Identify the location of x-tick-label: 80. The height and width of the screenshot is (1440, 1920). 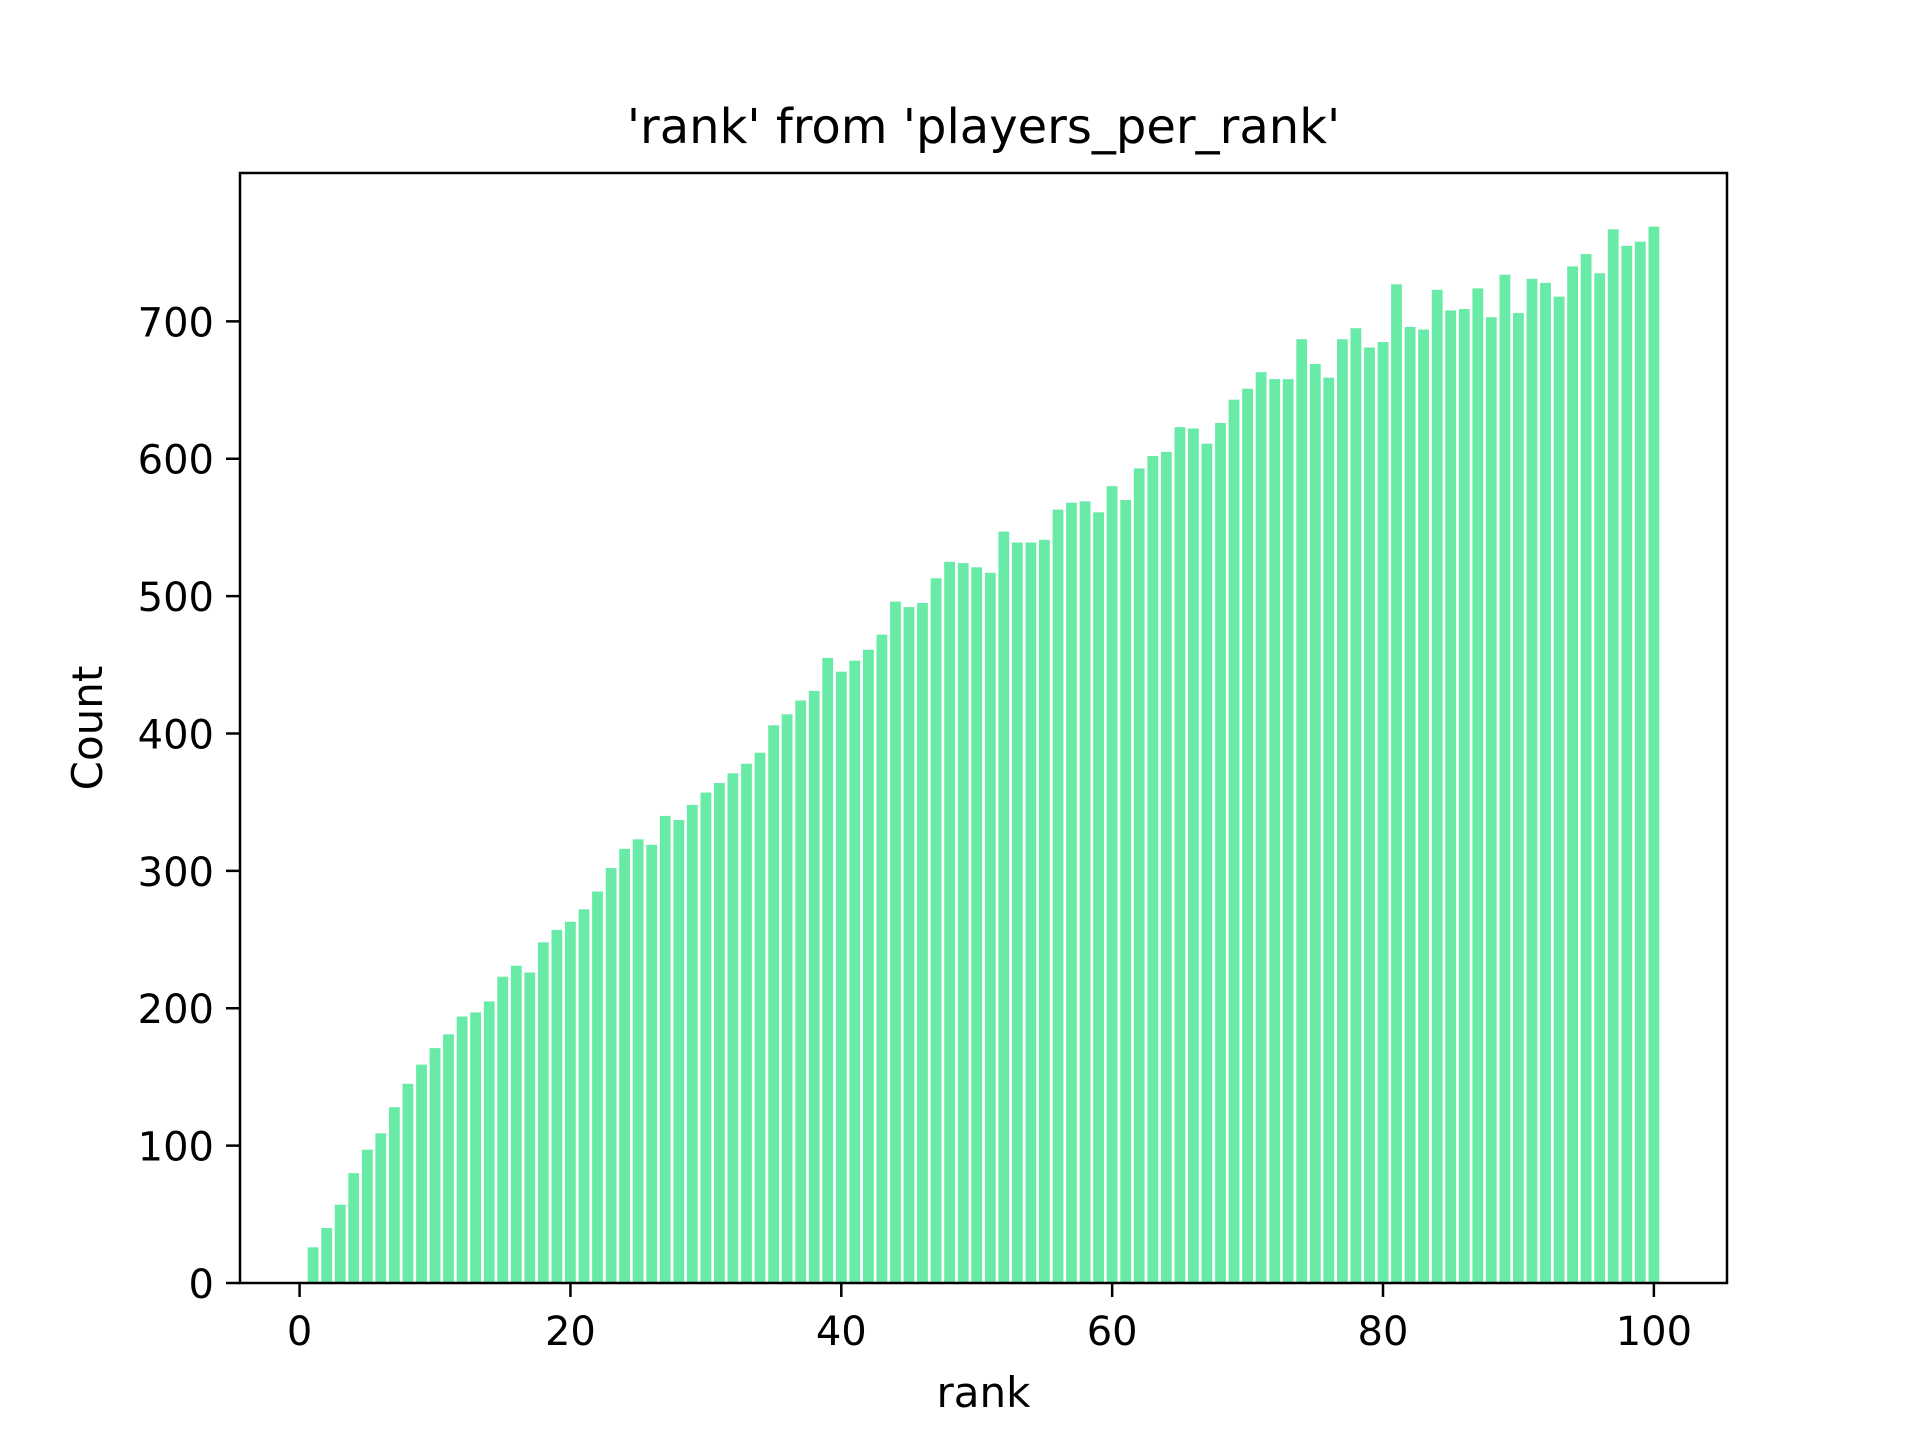
(1383, 1332).